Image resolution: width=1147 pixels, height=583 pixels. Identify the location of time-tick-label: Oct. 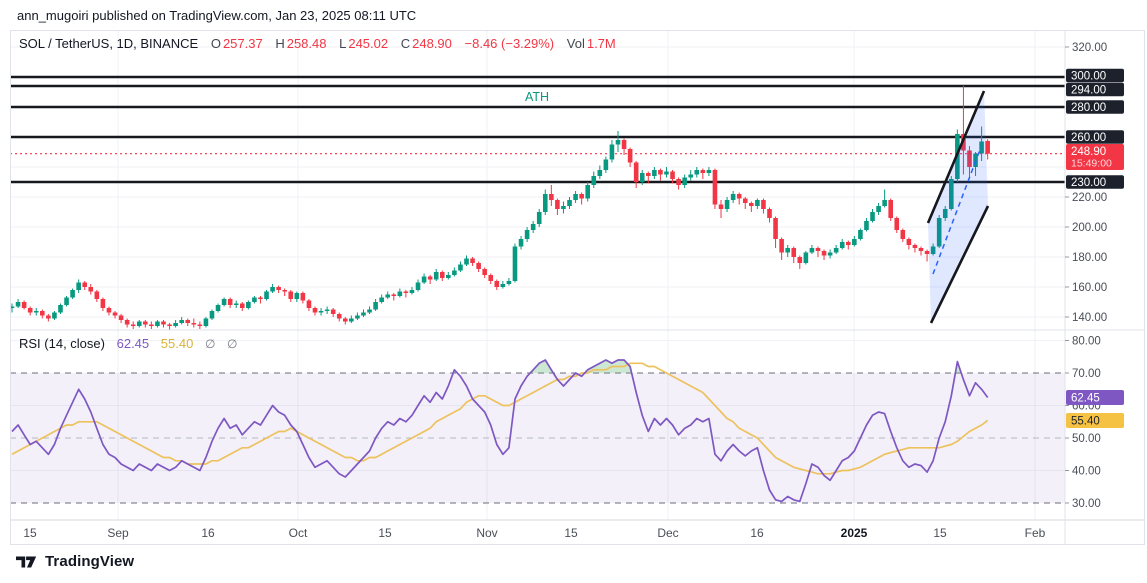
(298, 533).